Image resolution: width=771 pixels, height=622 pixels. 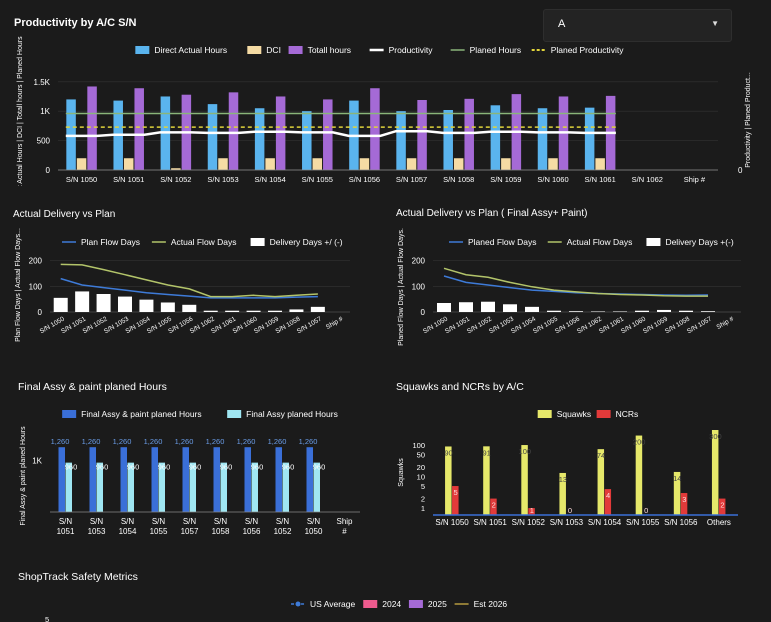 What do you see at coordinates (637, 25) in the screenshot?
I see `aircraft-select: A ▼` at bounding box center [637, 25].